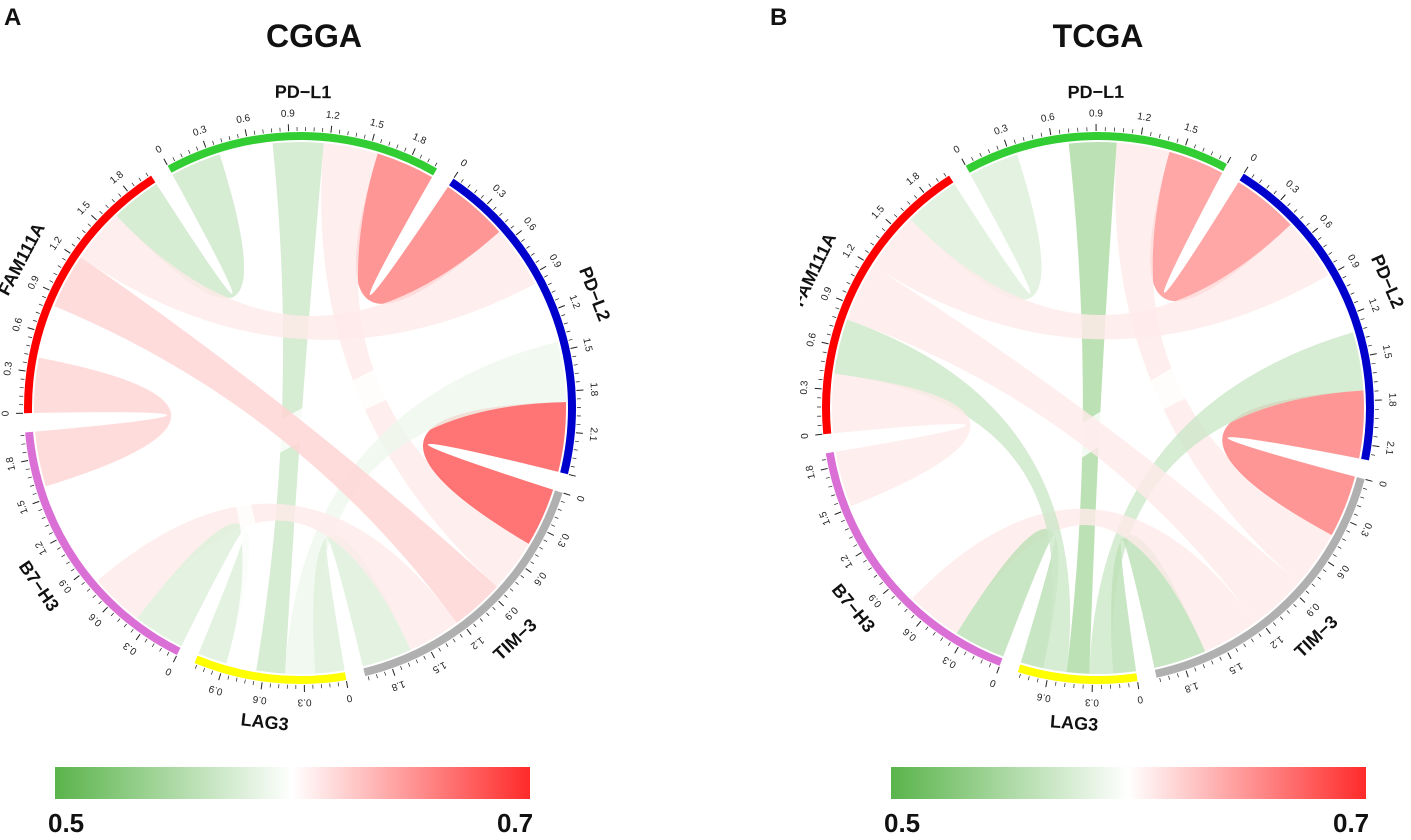 This screenshot has height=840, width=1411. What do you see at coordinates (1096, 152) in the screenshot?
I see `sector-arc-pd-l1` at bounding box center [1096, 152].